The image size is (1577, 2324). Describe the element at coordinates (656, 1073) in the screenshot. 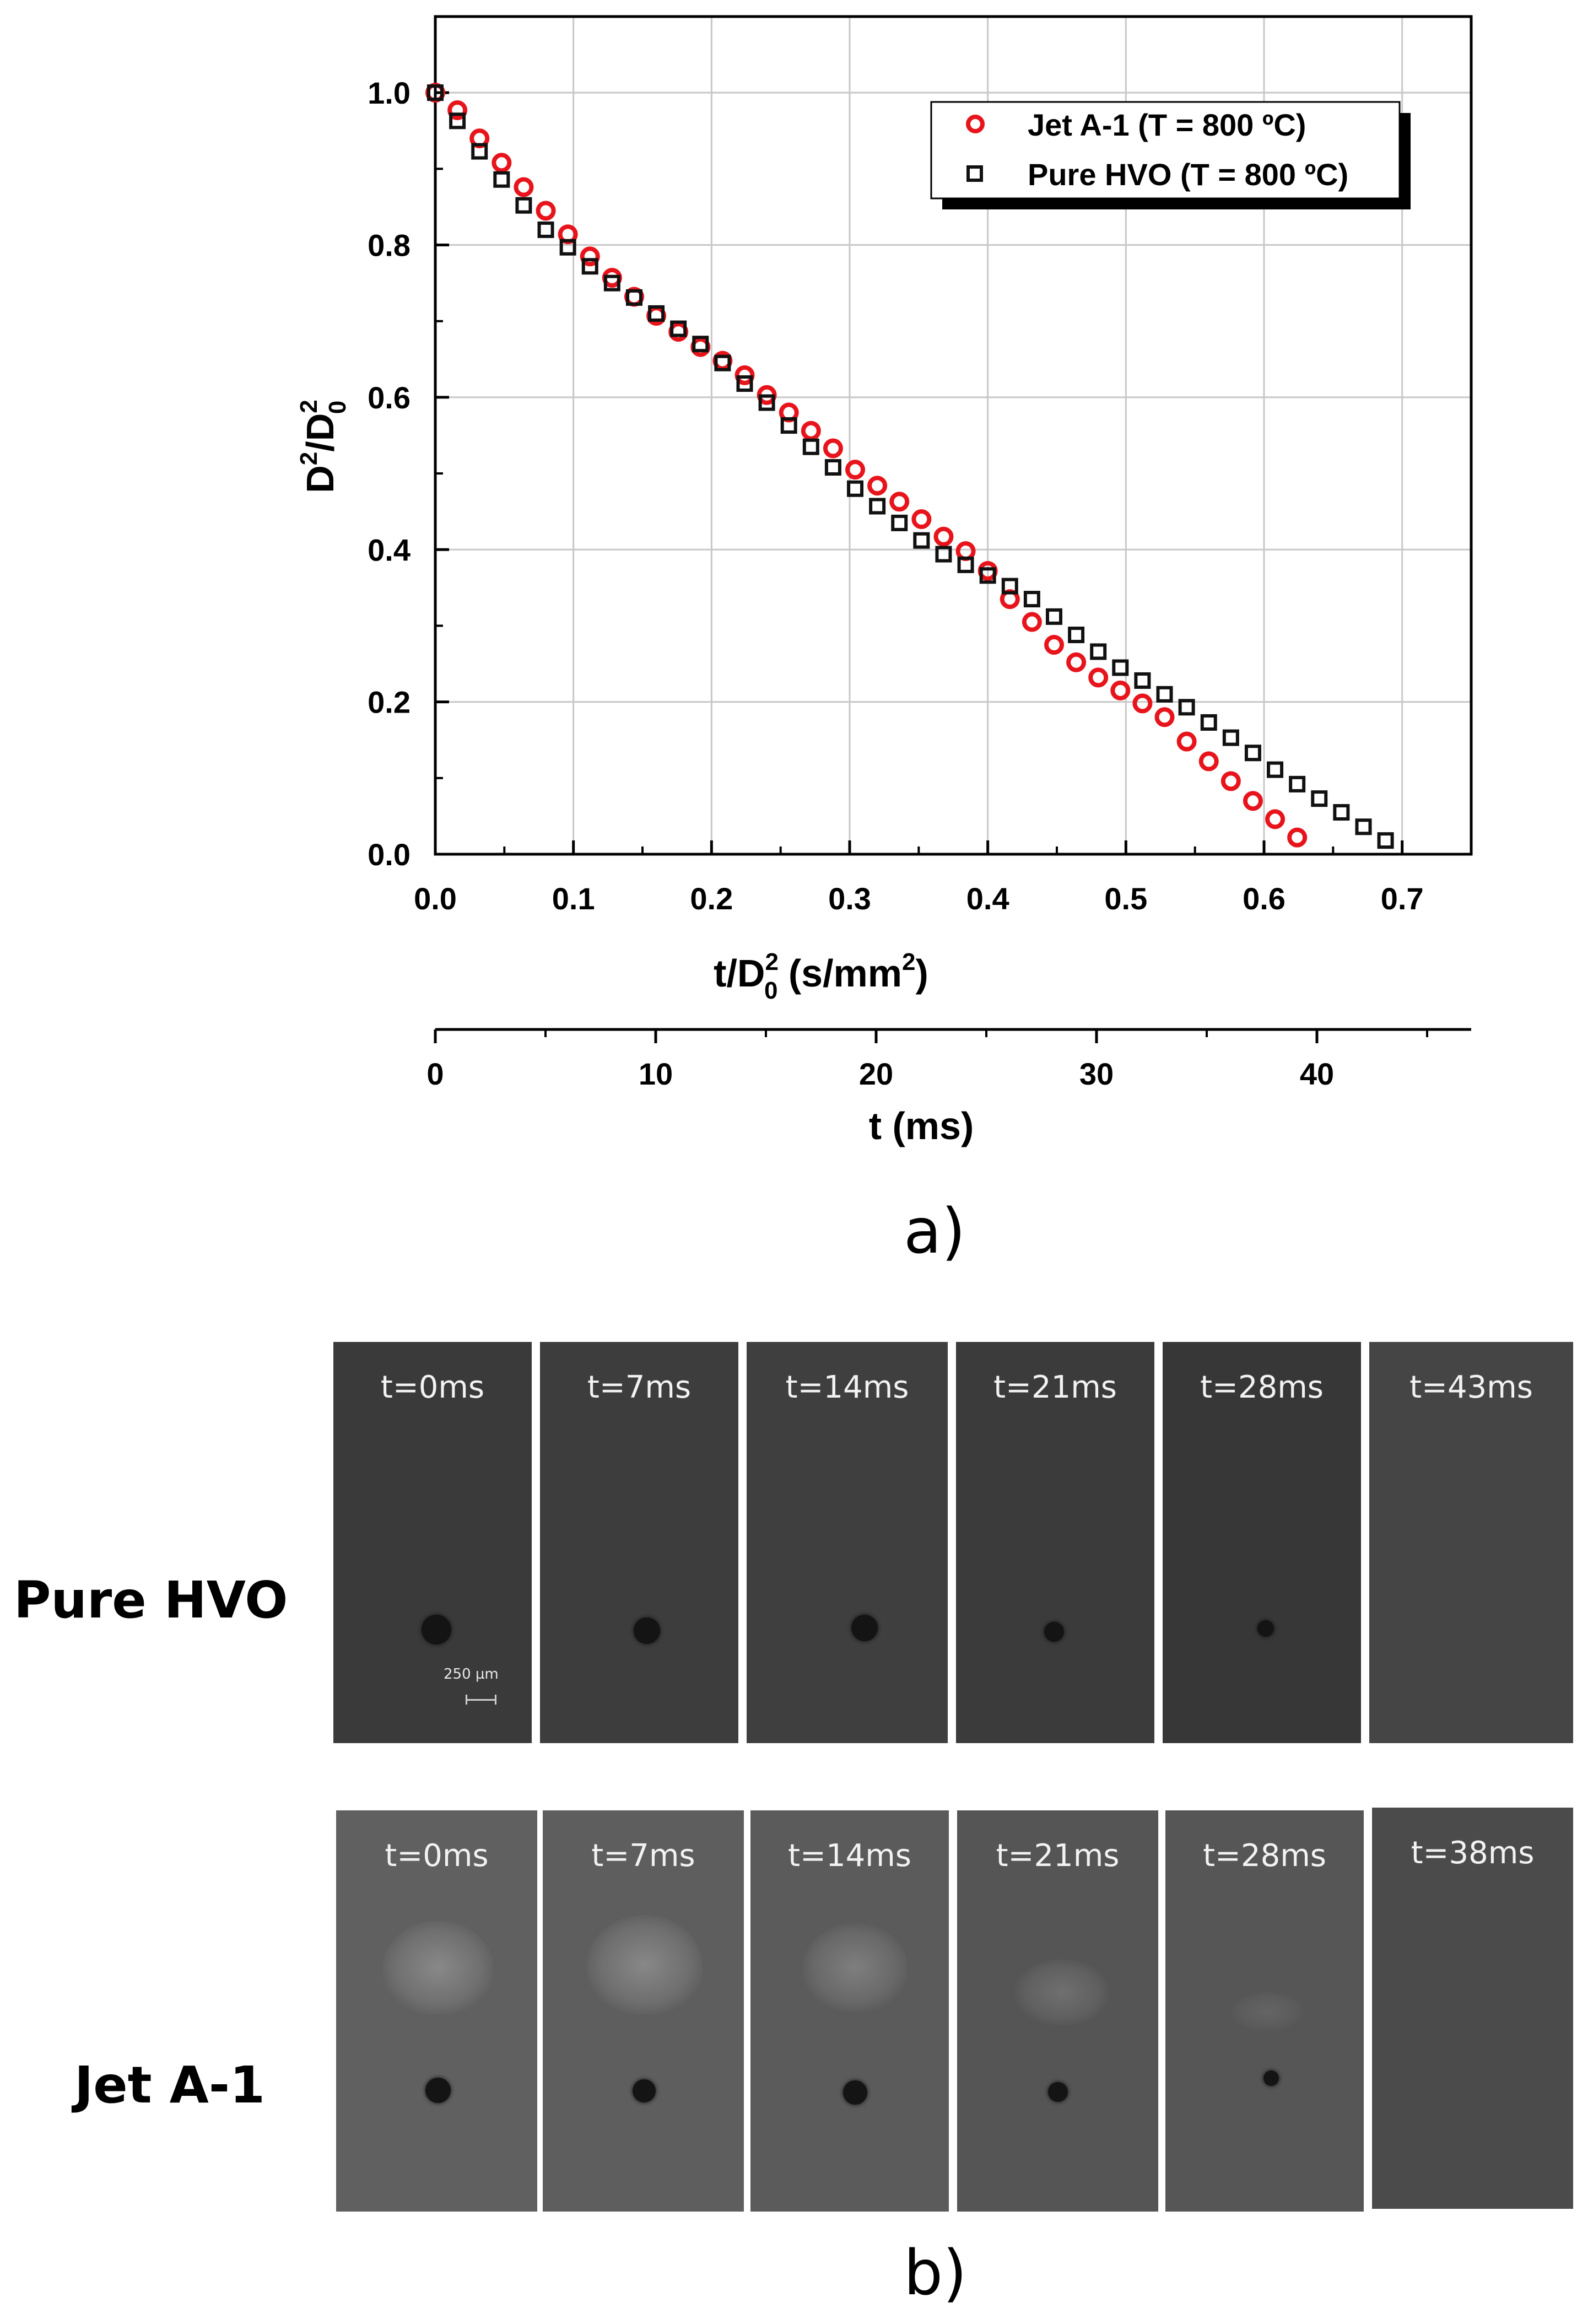

I see `secondary-tick-label: 10` at that location.